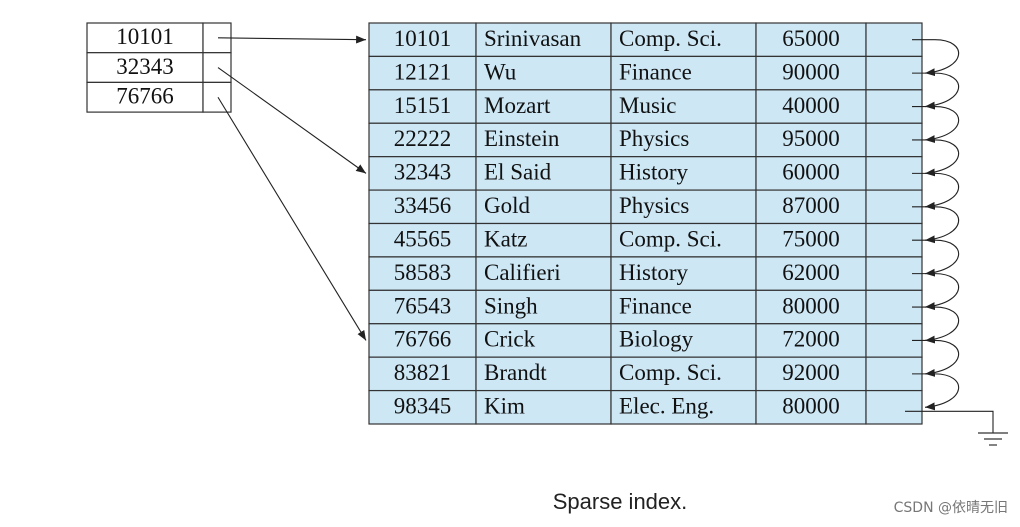  What do you see at coordinates (510, 339) in the screenshot?
I see `record-field: Crick` at bounding box center [510, 339].